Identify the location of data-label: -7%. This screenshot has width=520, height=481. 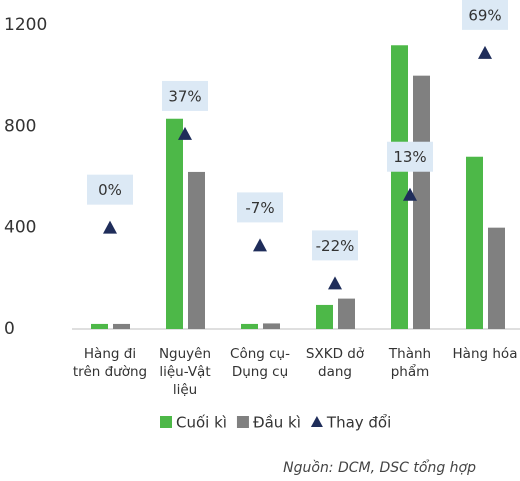
(259, 208).